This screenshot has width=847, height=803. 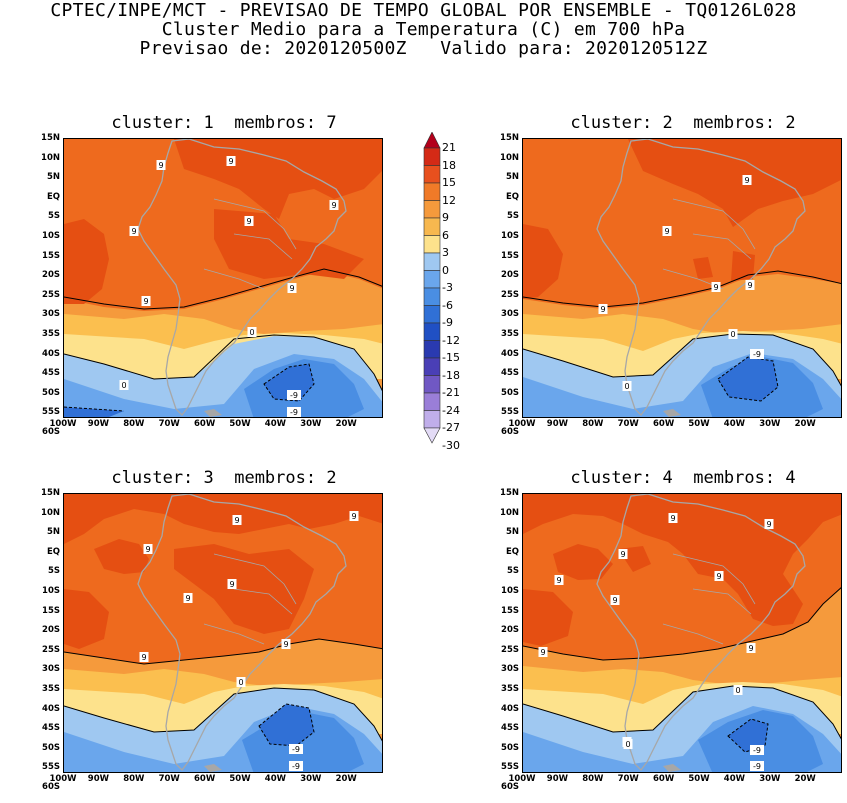 What do you see at coordinates (134, 779) in the screenshot?
I see `lon-tick-label: 80W` at bounding box center [134, 779].